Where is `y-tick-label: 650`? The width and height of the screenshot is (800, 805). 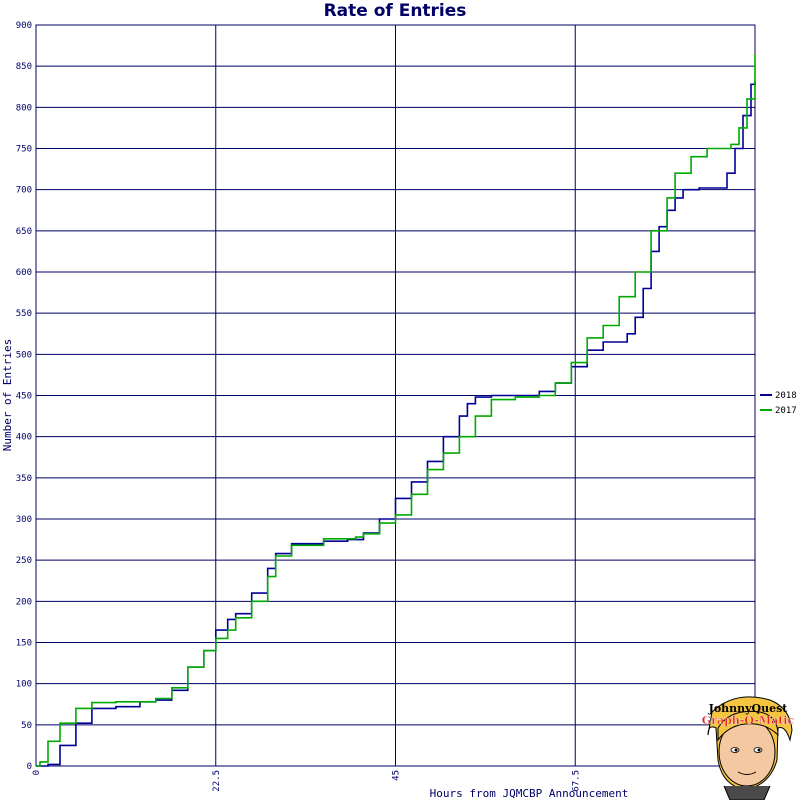
y-tick-label: 650 is located at coordinates (24, 232).